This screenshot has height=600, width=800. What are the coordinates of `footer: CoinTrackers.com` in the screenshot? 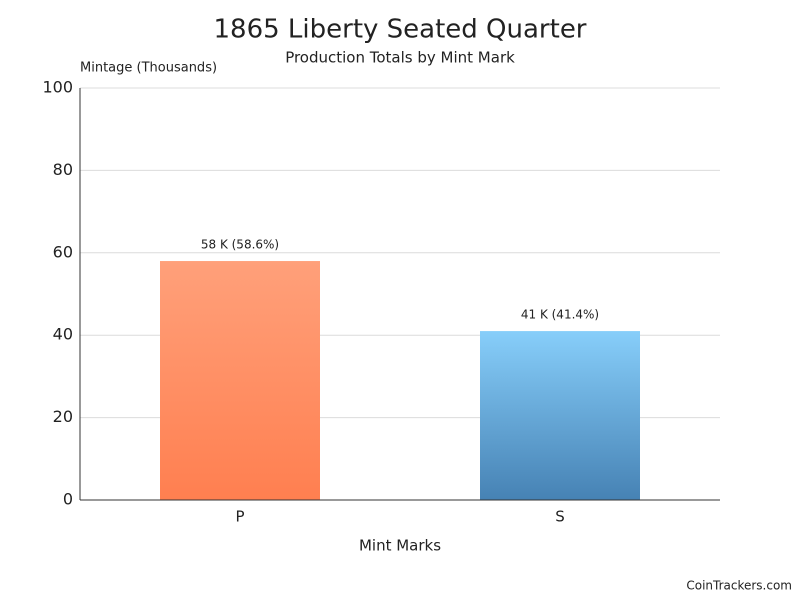 It's located at (739, 586).